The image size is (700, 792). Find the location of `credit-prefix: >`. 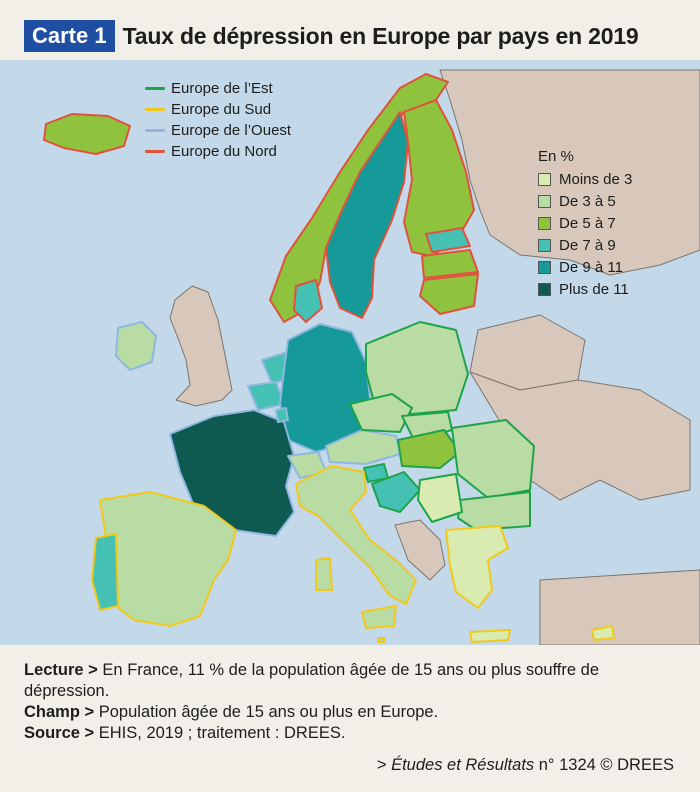

credit-prefix: > is located at coordinates (381, 765).